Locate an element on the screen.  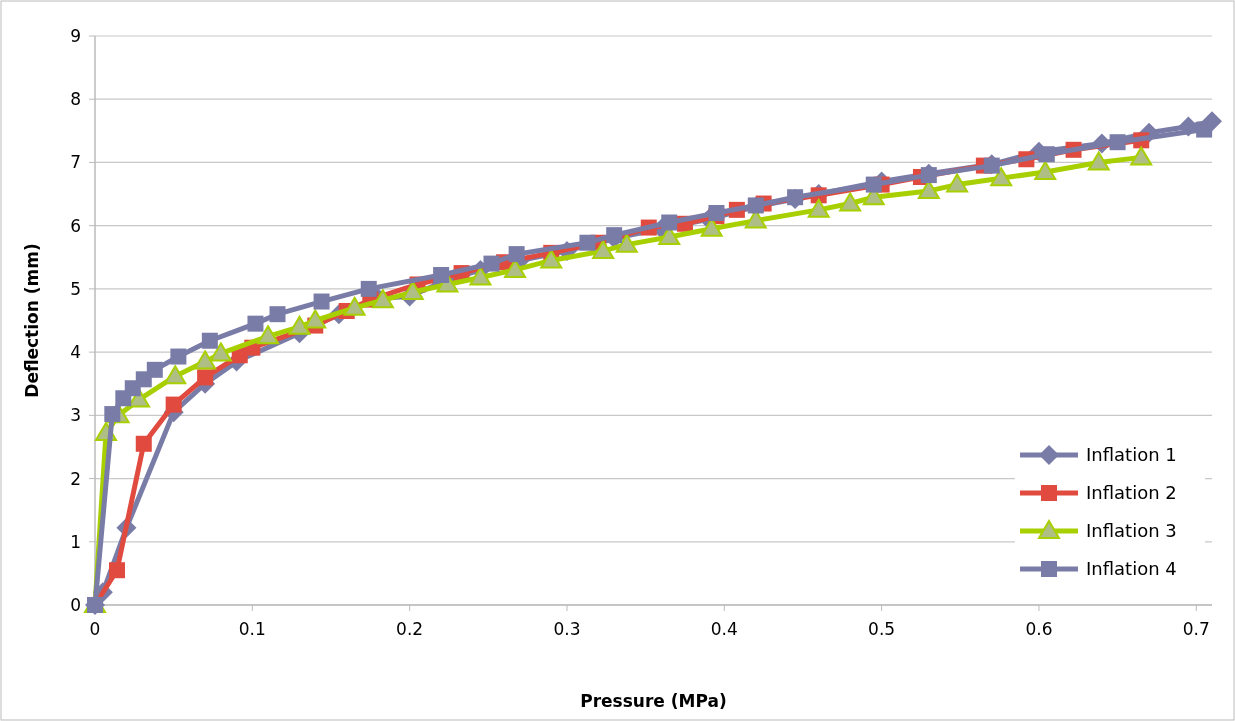
legend-label: Inflation 4 is located at coordinates (1131, 569).